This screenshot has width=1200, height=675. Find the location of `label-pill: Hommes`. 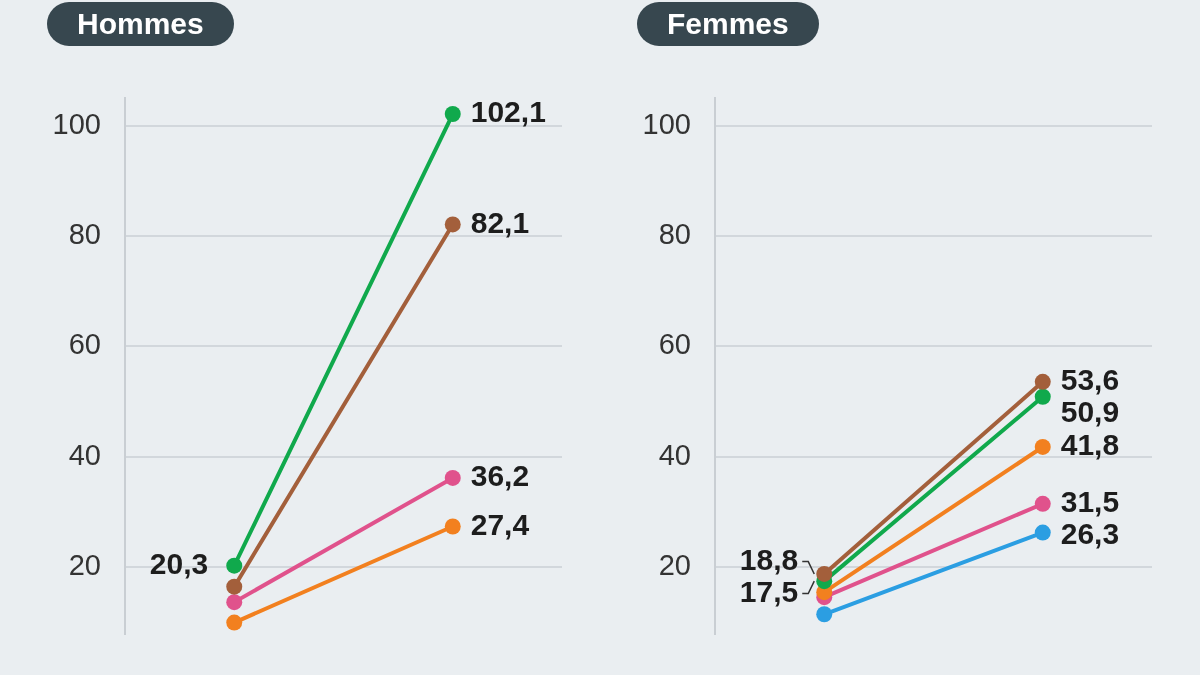

label-pill: Hommes is located at coordinates (140, 24).